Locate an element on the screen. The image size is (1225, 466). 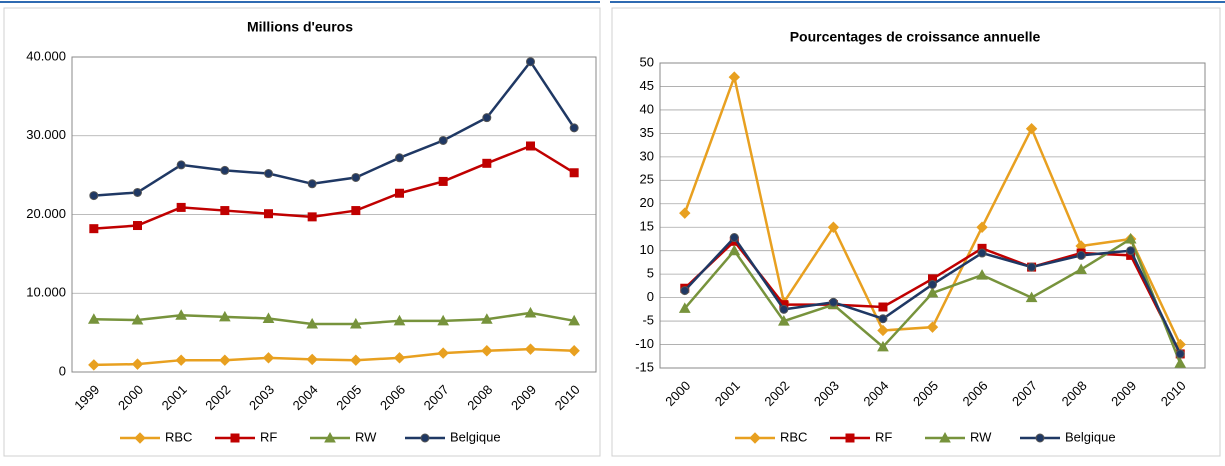
x-tick-label: 2010 is located at coordinates (567, 397).